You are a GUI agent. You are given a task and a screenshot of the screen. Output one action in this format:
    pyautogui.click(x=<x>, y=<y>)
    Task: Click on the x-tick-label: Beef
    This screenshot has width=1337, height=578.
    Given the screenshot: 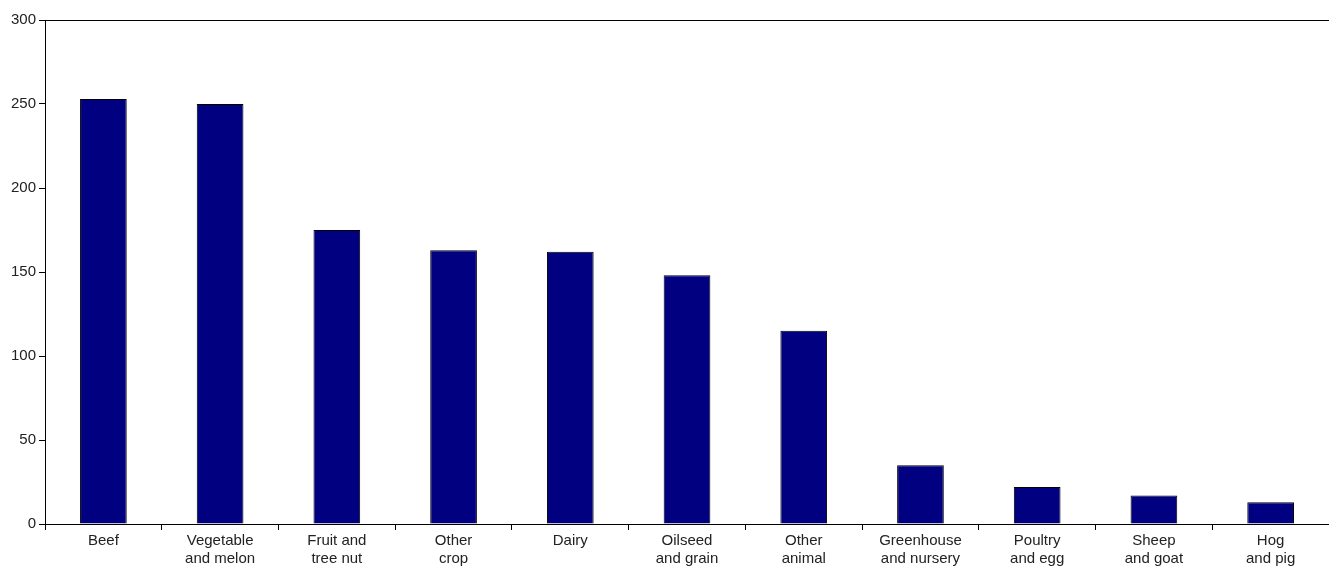 What is the action you would take?
    pyautogui.click(x=103, y=540)
    